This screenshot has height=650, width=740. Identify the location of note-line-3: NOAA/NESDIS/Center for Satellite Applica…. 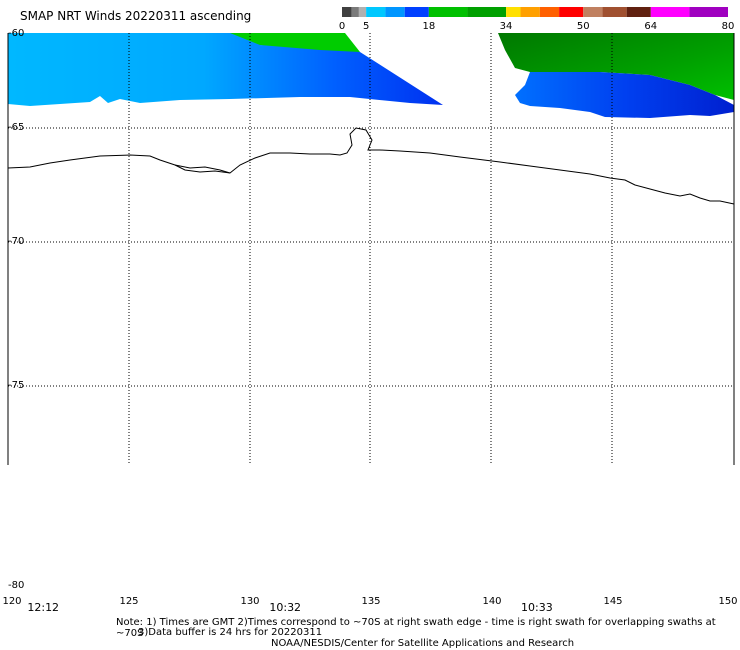
(423, 643).